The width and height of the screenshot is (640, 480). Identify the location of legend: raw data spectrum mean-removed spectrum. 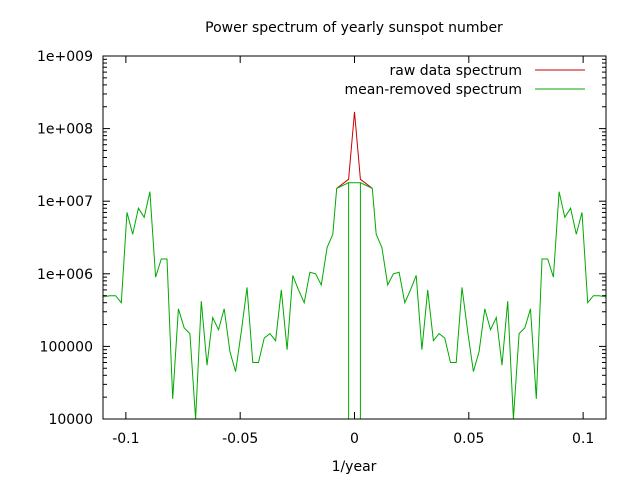
(464, 80).